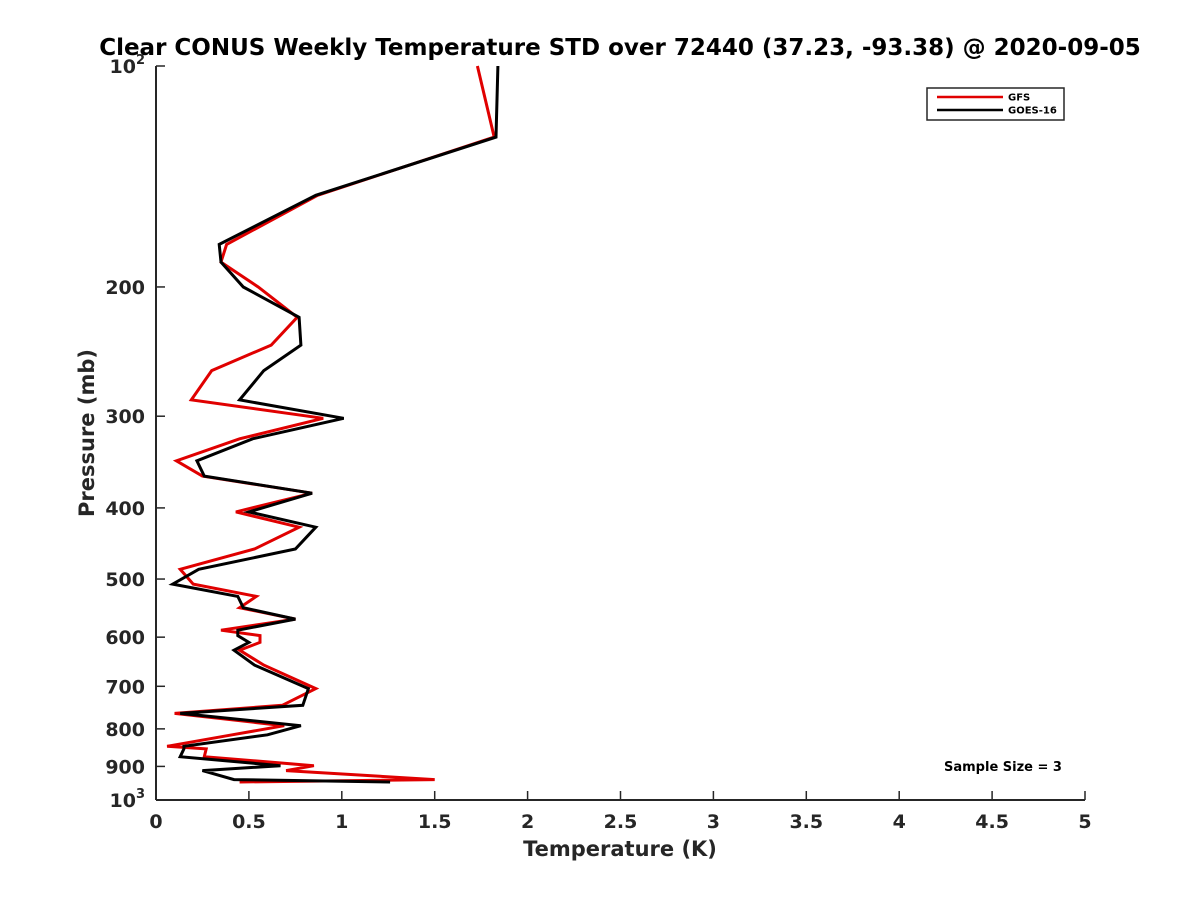  What do you see at coordinates (125, 417) in the screenshot?
I see `y-tick-label: 300` at bounding box center [125, 417].